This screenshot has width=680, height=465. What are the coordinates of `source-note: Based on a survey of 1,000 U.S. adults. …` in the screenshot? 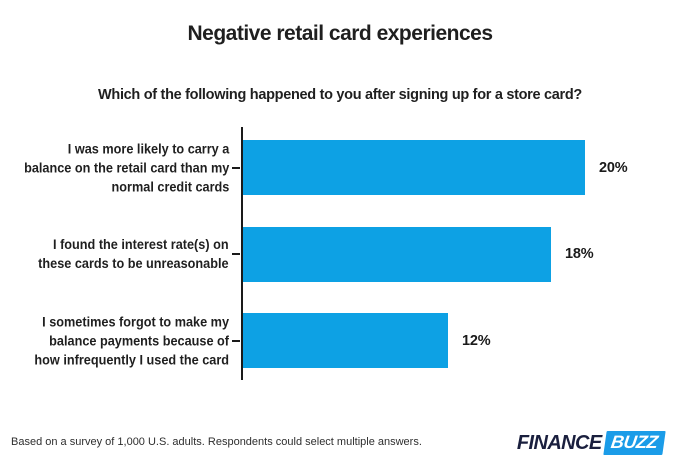 It's located at (216, 442).